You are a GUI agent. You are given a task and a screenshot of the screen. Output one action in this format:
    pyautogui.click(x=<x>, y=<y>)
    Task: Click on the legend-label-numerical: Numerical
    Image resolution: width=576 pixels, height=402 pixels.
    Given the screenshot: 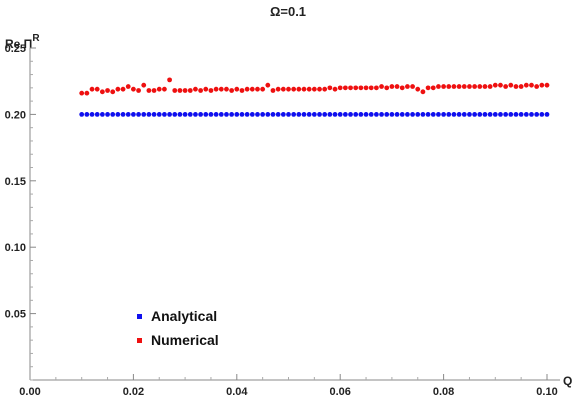 What is the action you would take?
    pyautogui.click(x=185, y=340)
    